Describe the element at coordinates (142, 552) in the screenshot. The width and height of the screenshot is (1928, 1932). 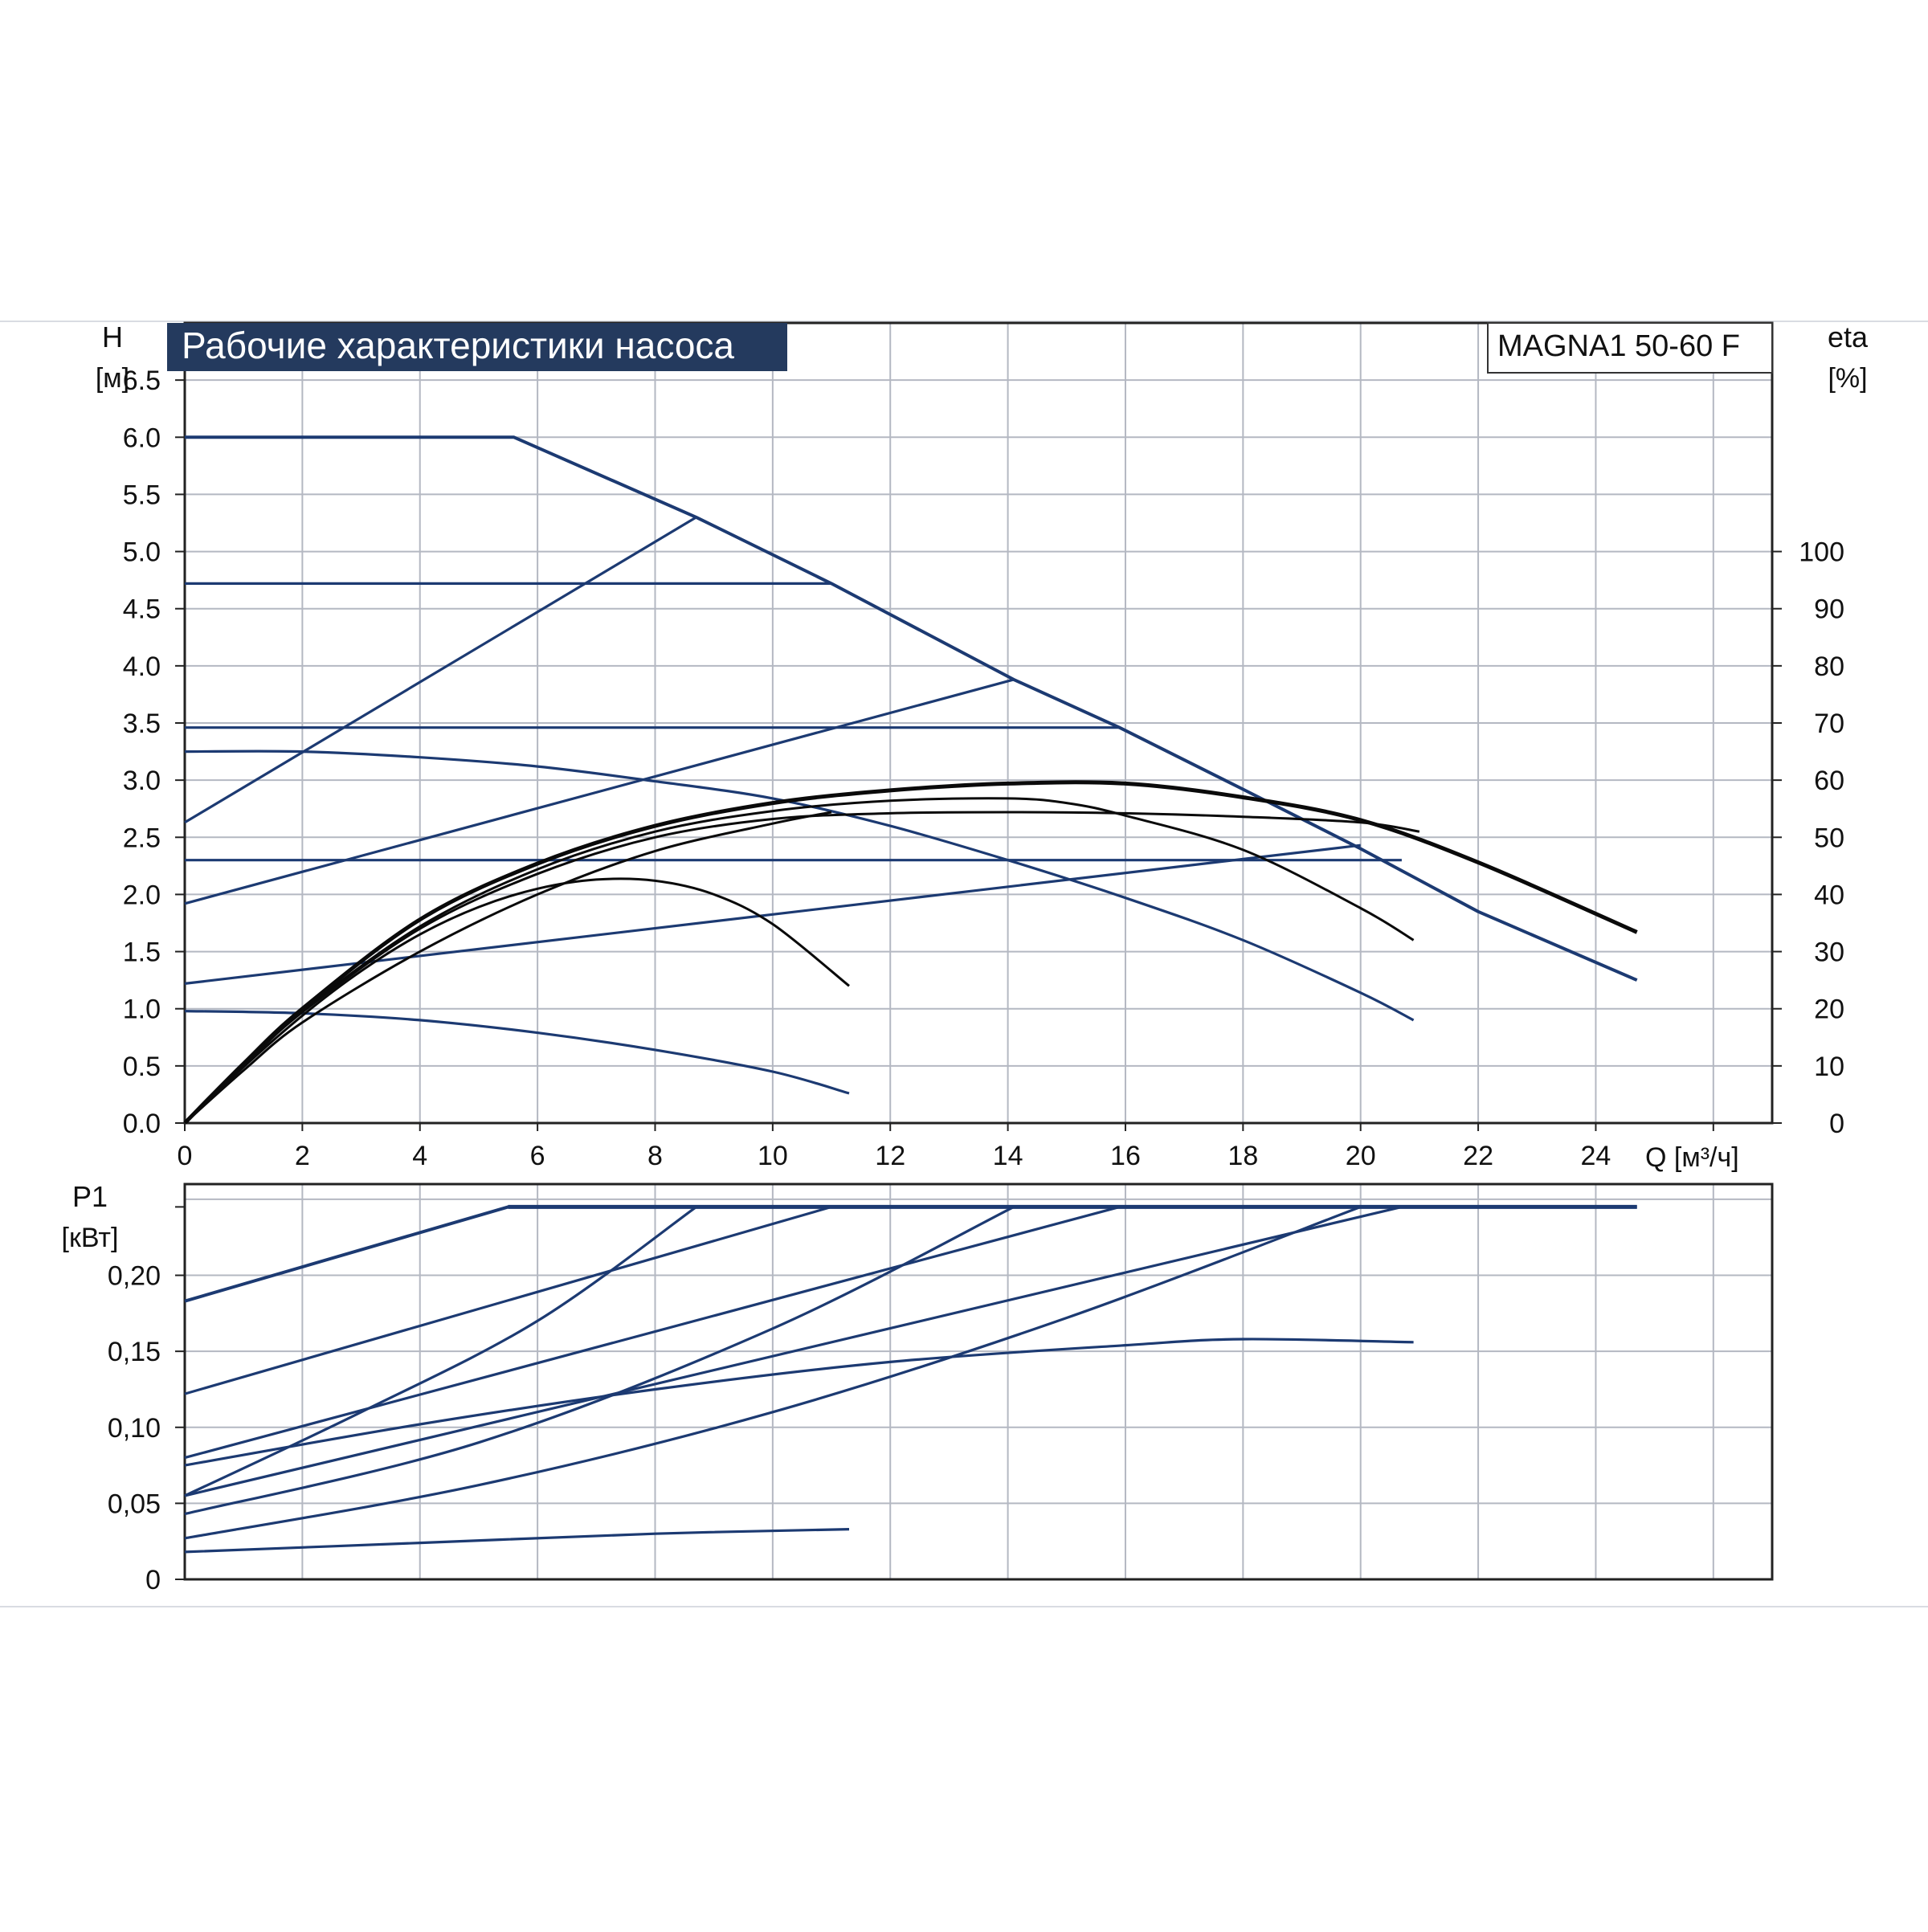
I see `head-y-tick-label: 5.0` at that location.